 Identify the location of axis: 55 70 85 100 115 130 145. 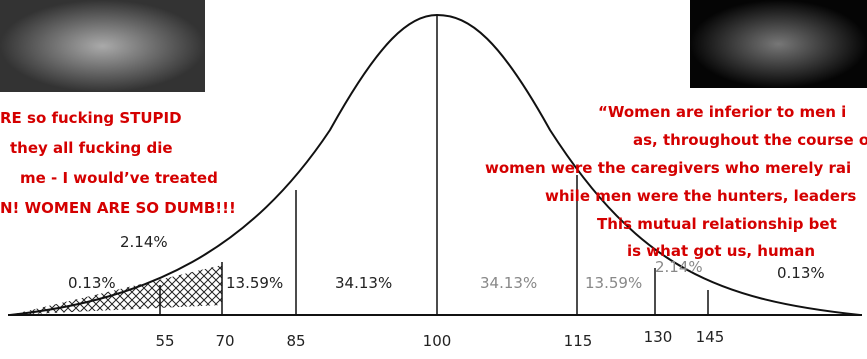
(439, 339).